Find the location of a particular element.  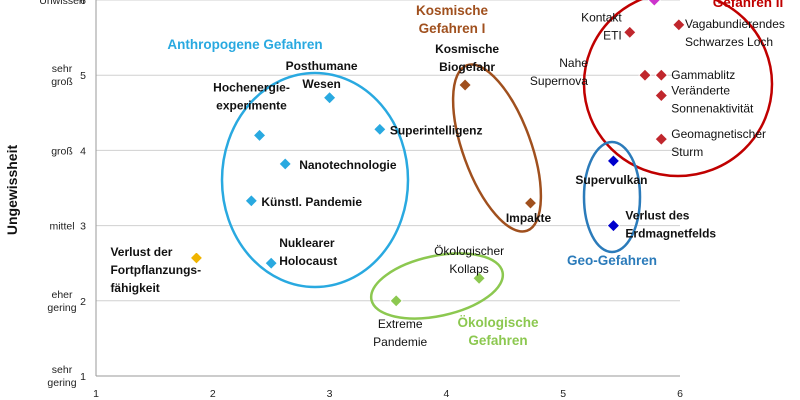

y-tick-text-0-1: gering is located at coordinates (61, 383).